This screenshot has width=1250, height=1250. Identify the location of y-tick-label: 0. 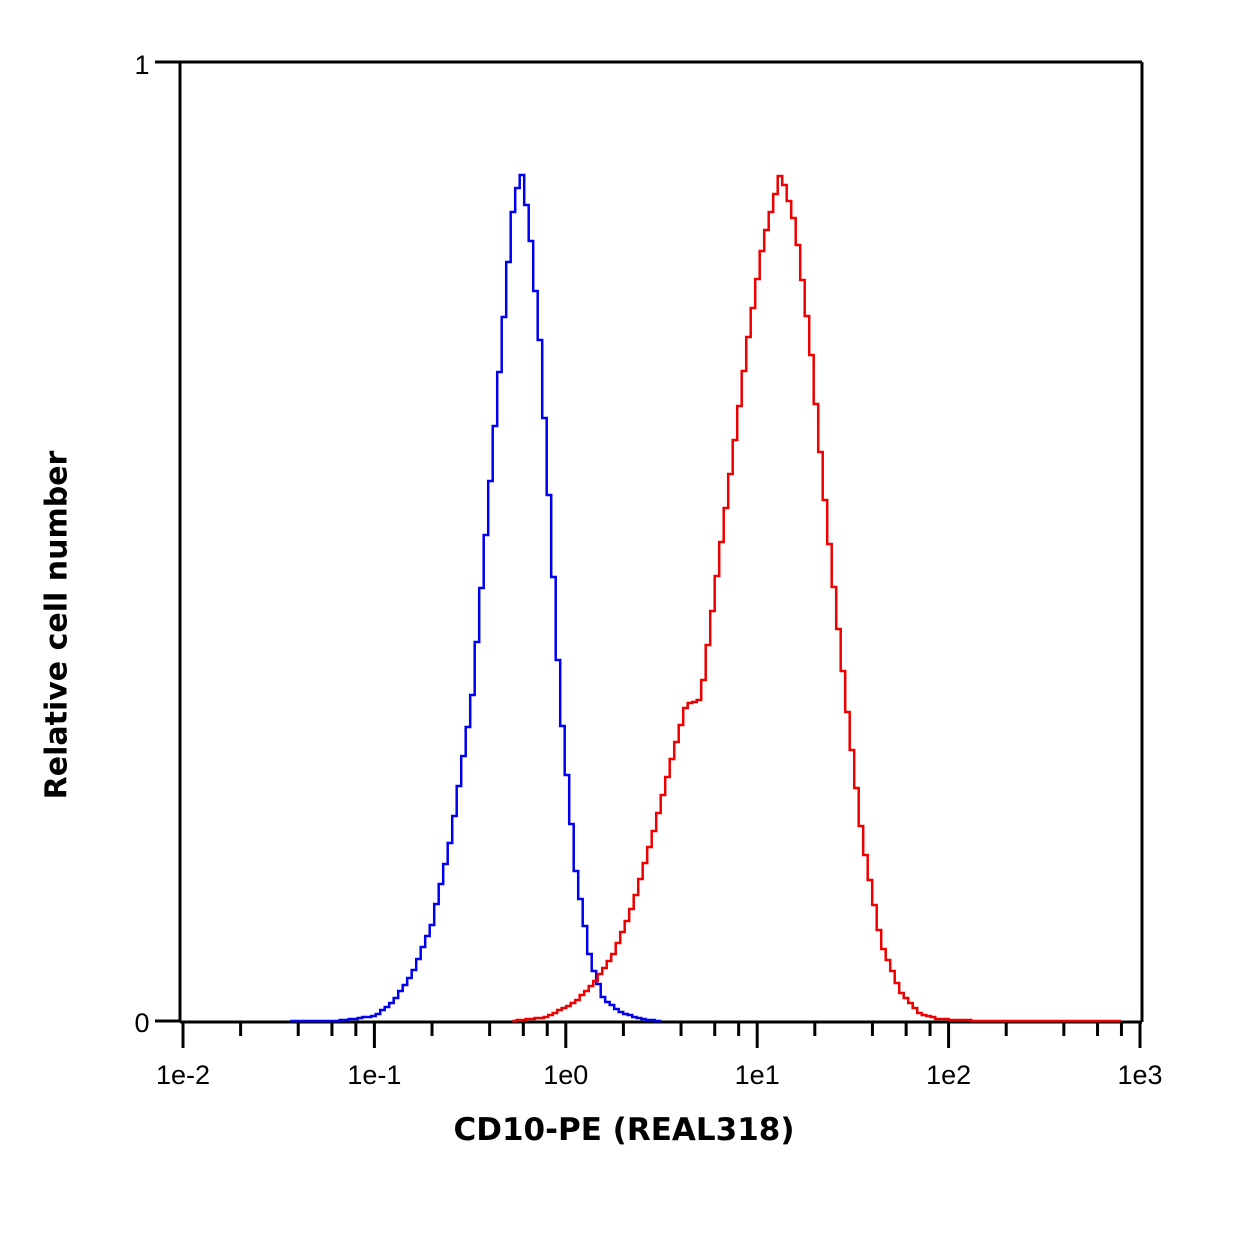
(141, 1023).